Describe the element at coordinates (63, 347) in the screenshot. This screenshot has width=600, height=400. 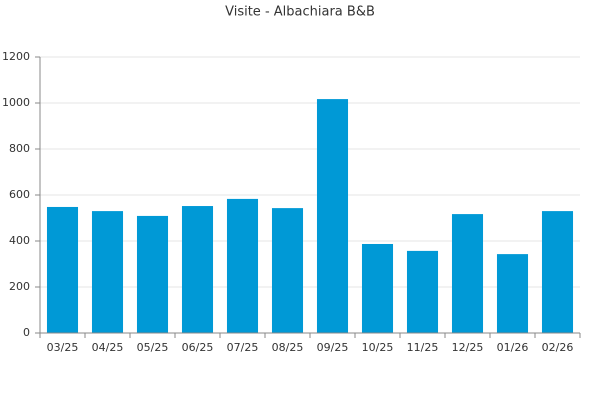
I see `x-tick-label: 03/25` at that location.